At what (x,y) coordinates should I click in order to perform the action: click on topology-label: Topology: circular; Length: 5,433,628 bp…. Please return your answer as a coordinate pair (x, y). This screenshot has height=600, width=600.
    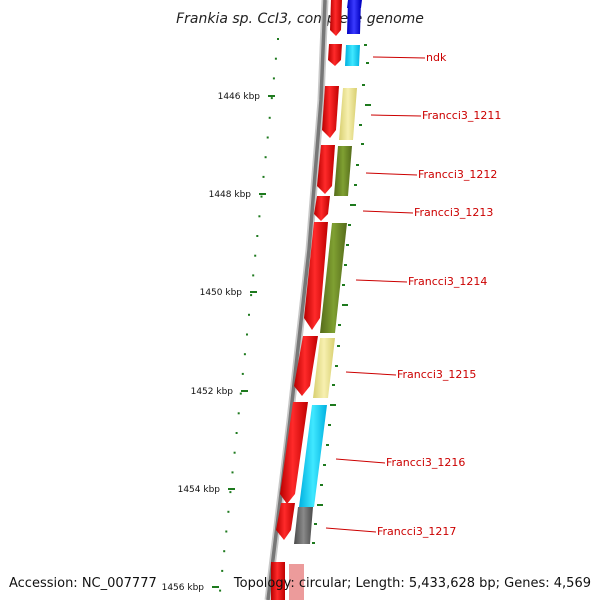
    Looking at the image, I should click on (412, 583).